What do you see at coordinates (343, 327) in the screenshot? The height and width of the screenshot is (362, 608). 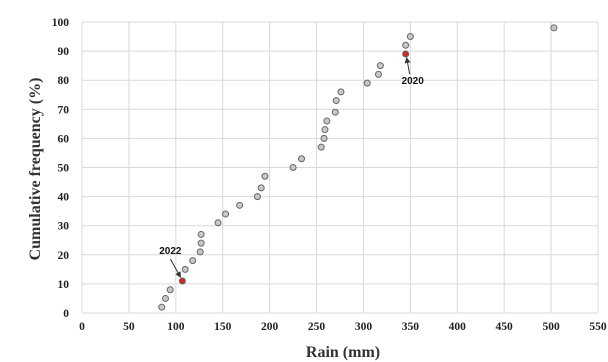 I see `x-tick-labels: 0 50 100 150 200 250 300 350 400 450 500 550` at bounding box center [343, 327].